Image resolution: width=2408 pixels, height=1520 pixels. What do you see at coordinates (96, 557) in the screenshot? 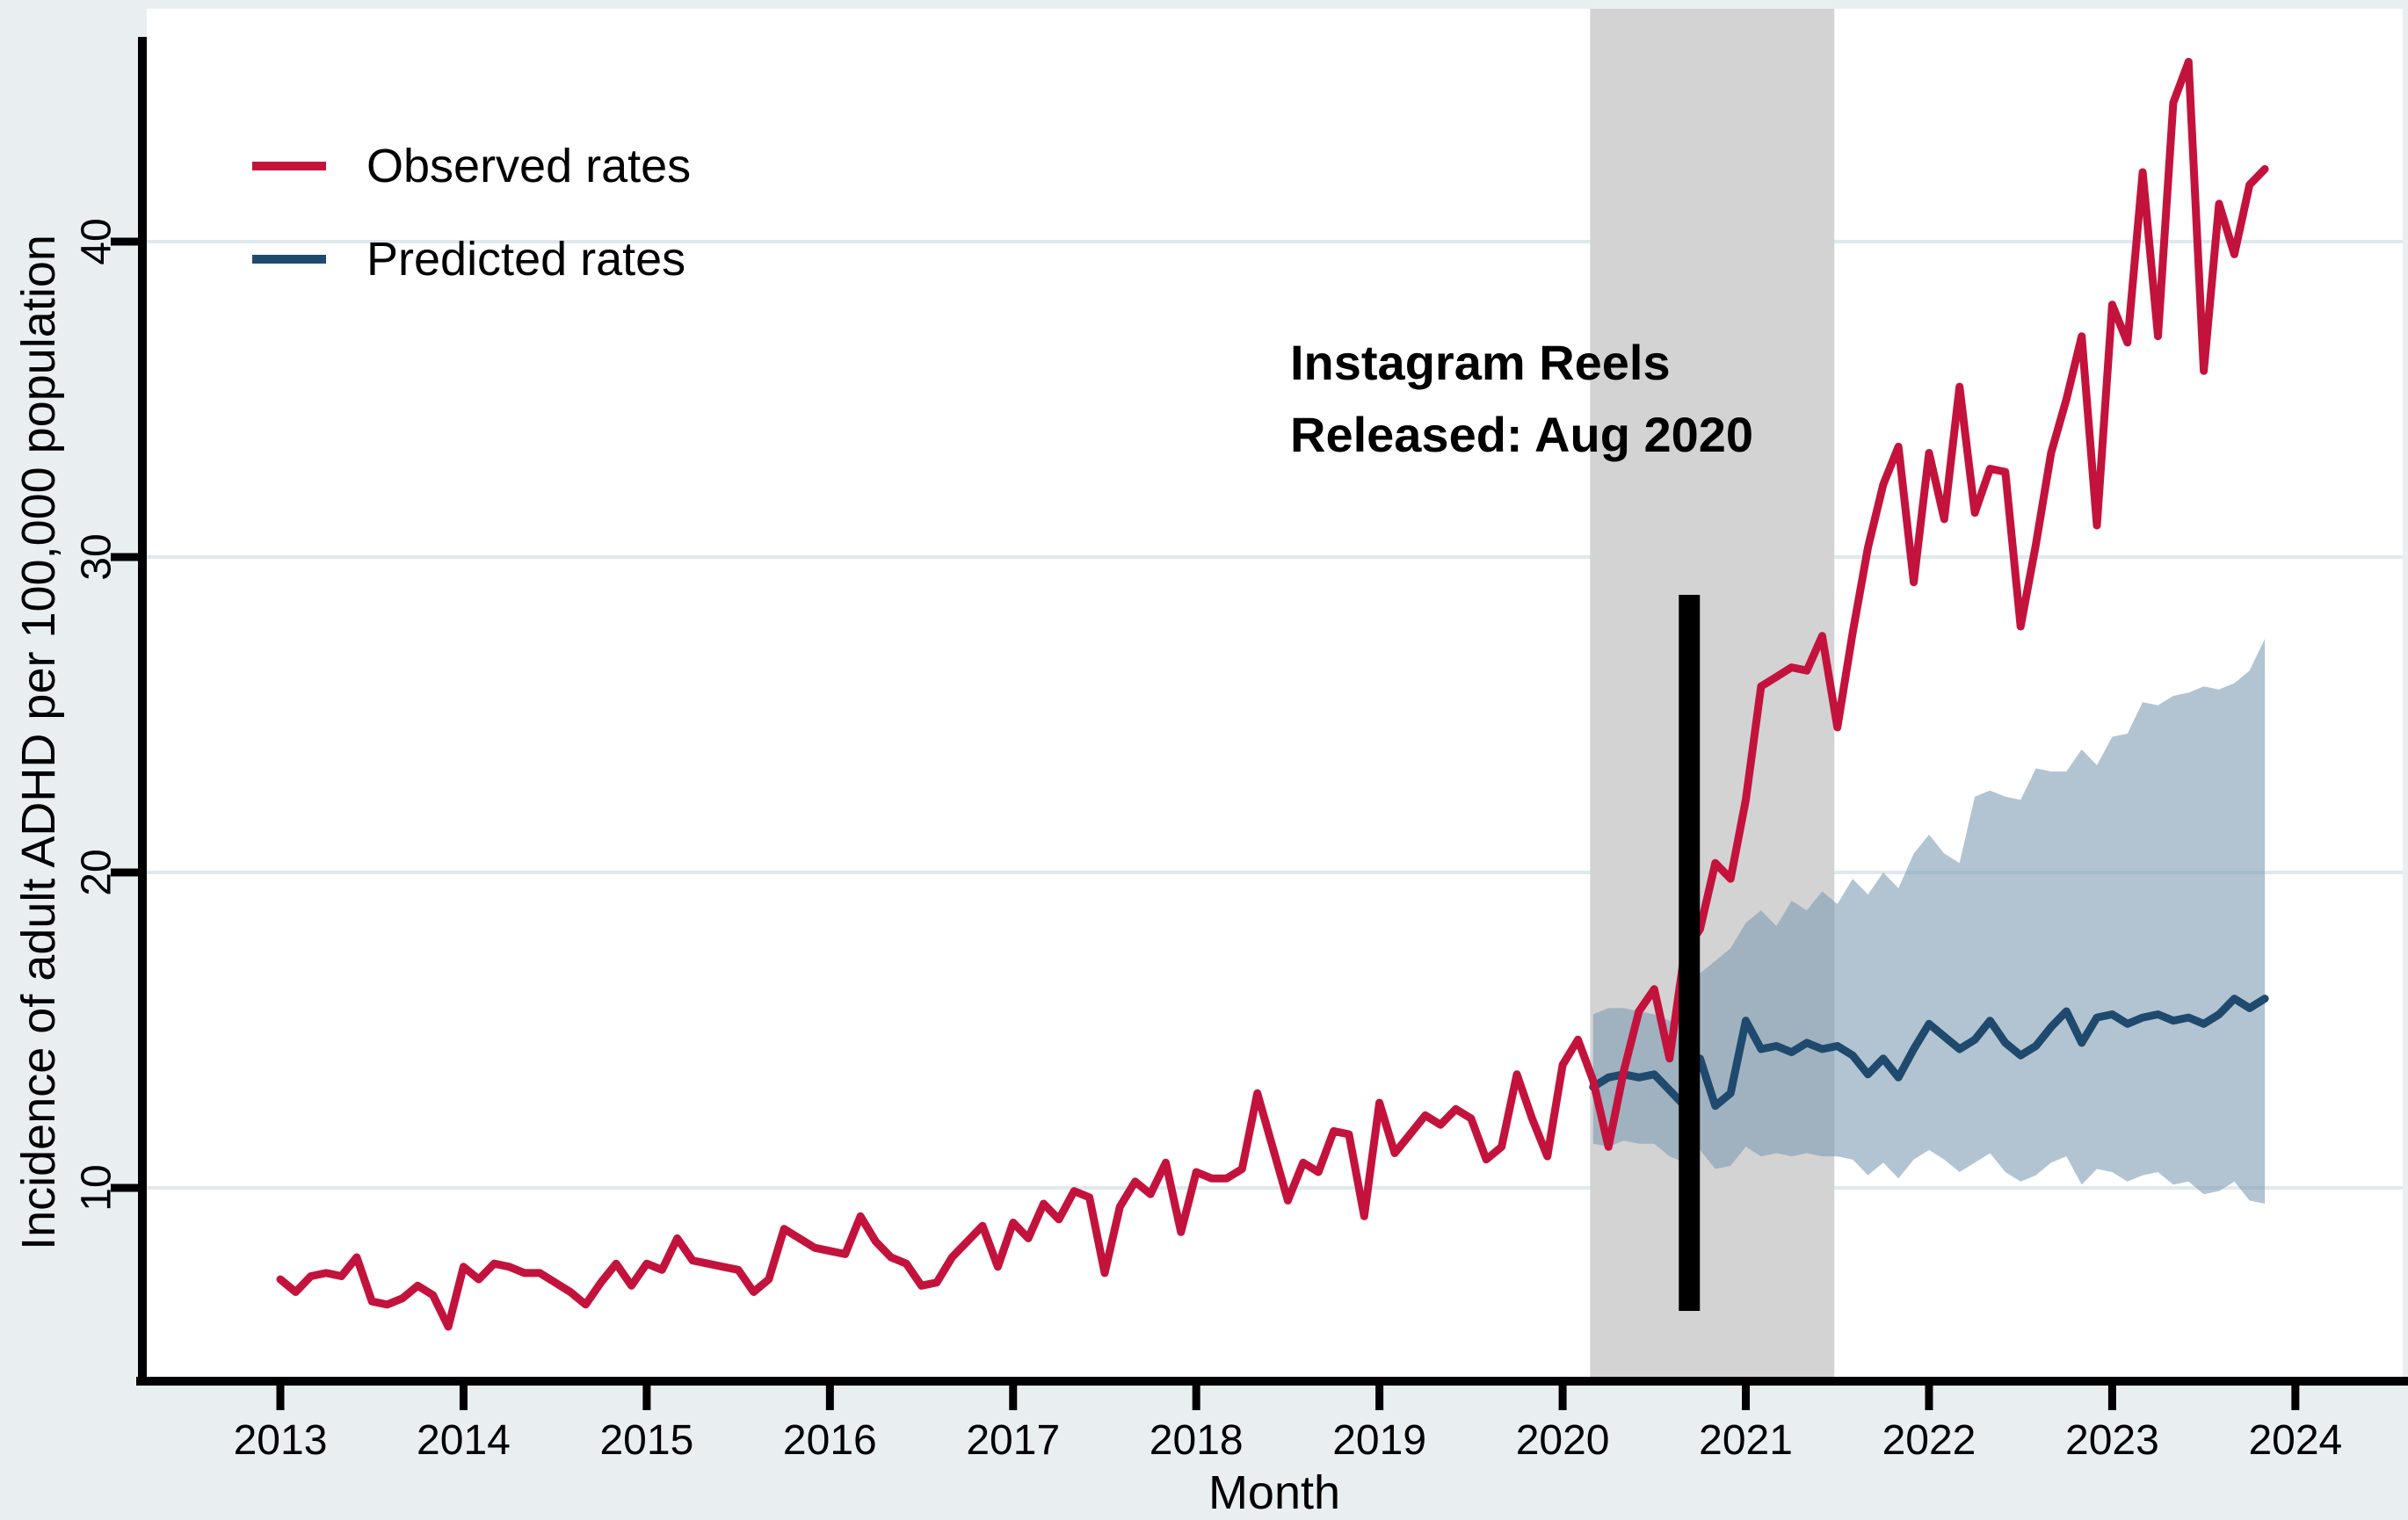
I see `y-tick-label-30: 30` at bounding box center [96, 557].